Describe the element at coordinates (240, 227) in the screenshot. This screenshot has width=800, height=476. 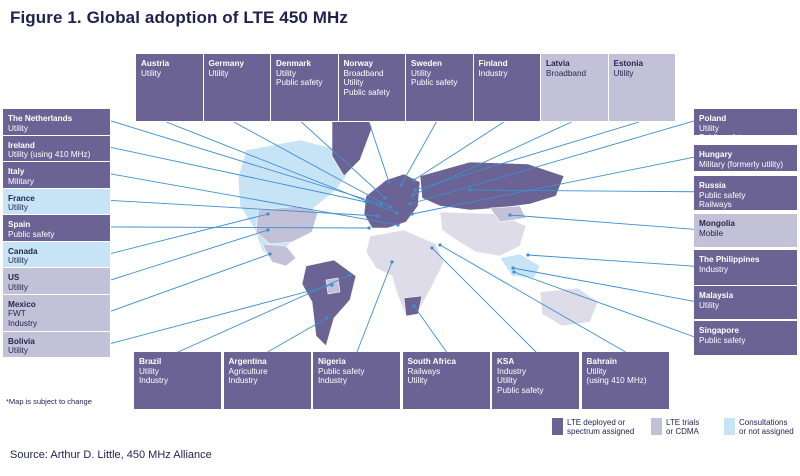
I see `leader-line-spain` at that location.